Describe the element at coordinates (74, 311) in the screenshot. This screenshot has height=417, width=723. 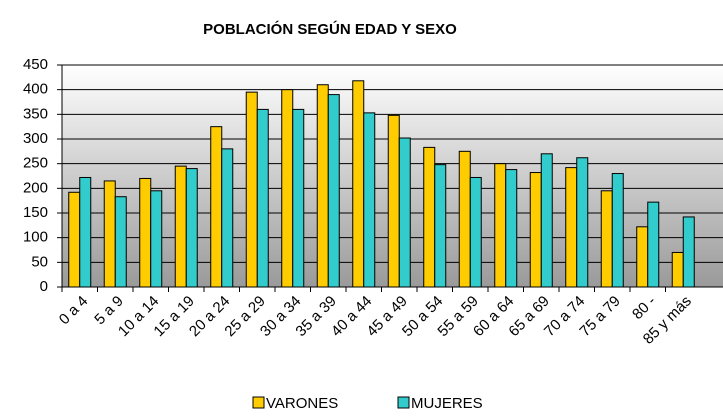
I see `x-tick-label: 0 a 4` at that location.